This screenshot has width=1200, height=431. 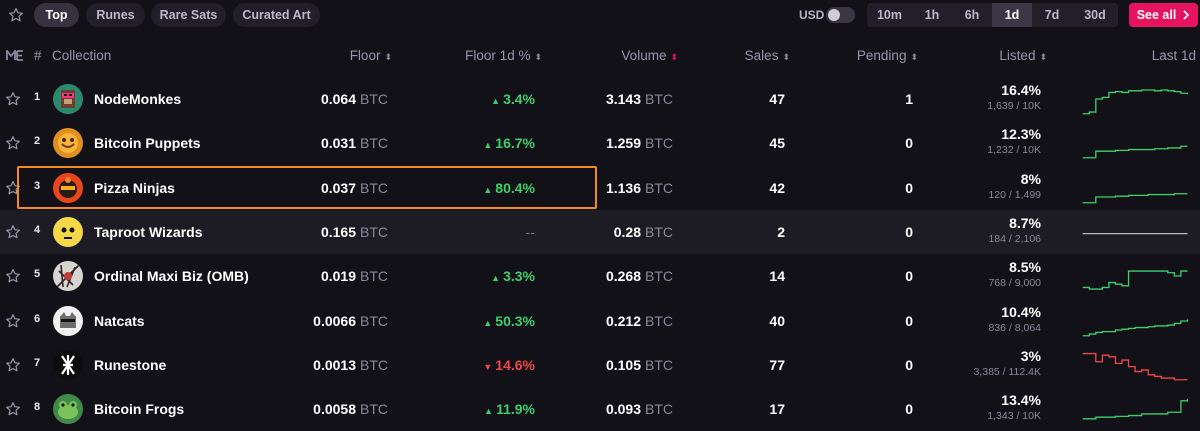 I want to click on timeframe-1h: 1h, so click(x=932, y=15).